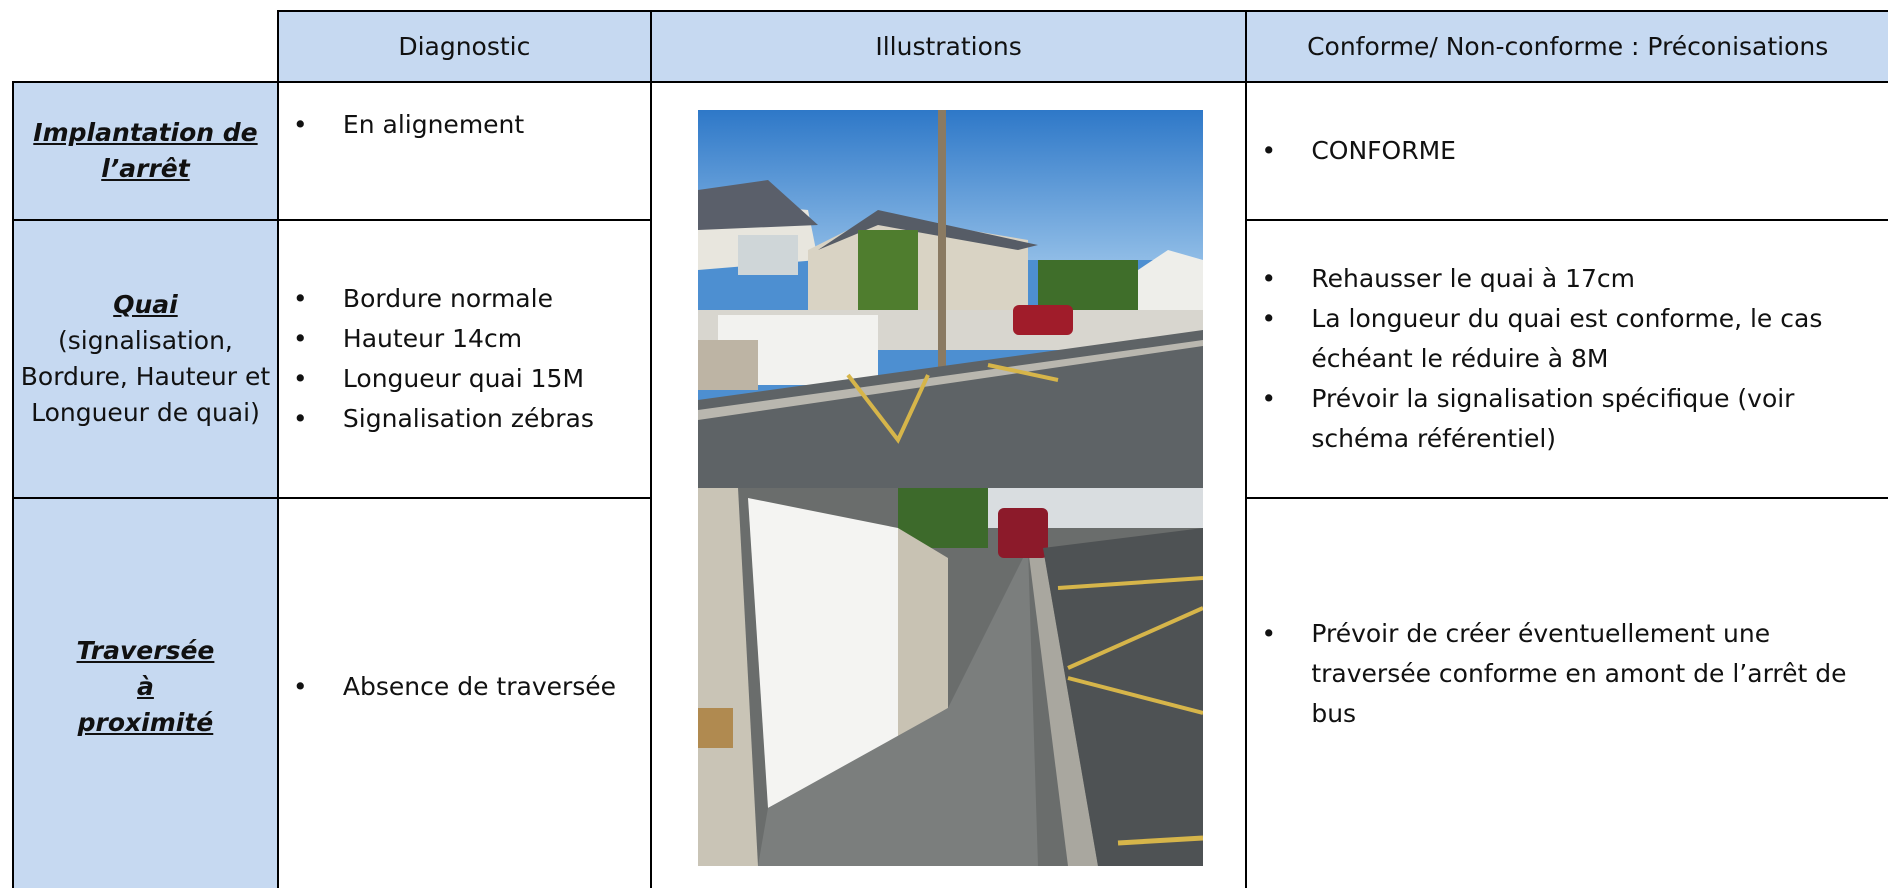 The image size is (1888, 888). Describe the element at coordinates (950, 677) in the screenshot. I see `photo-sidewalk` at that location.